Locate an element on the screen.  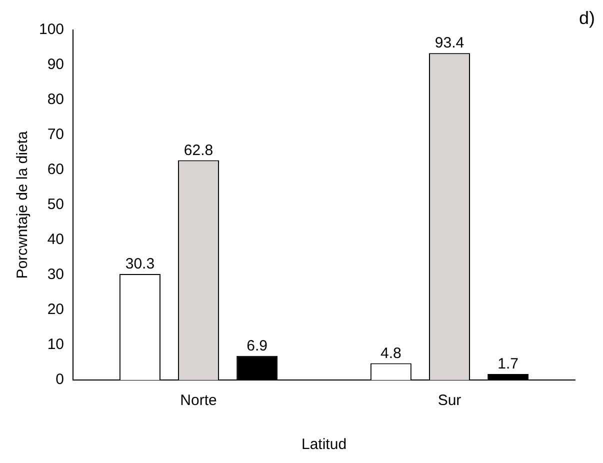
y-tick-label: 70 is located at coordinates (55, 135).